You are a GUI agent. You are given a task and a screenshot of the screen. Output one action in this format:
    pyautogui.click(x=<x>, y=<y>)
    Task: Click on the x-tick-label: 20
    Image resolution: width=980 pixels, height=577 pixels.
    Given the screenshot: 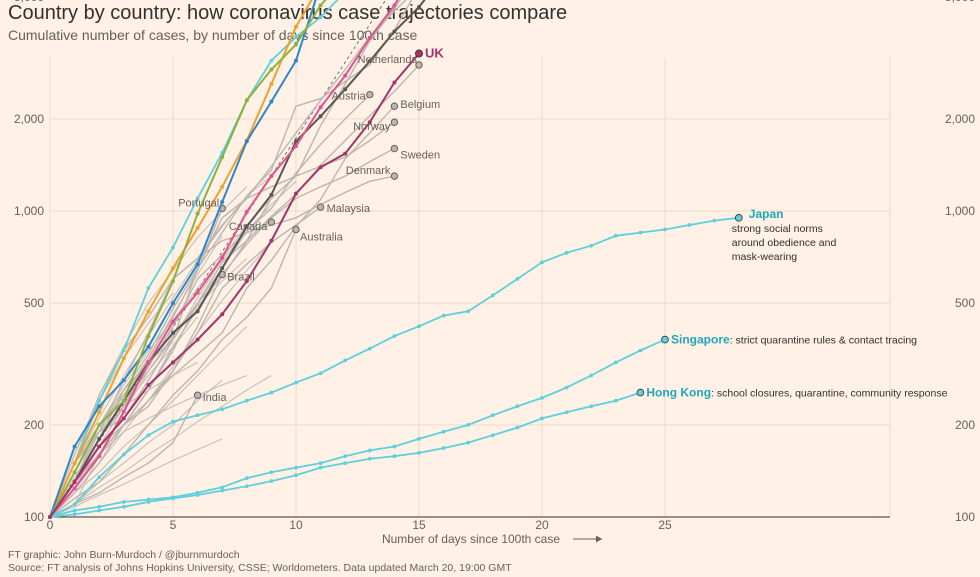 What is the action you would take?
    pyautogui.click(x=542, y=525)
    